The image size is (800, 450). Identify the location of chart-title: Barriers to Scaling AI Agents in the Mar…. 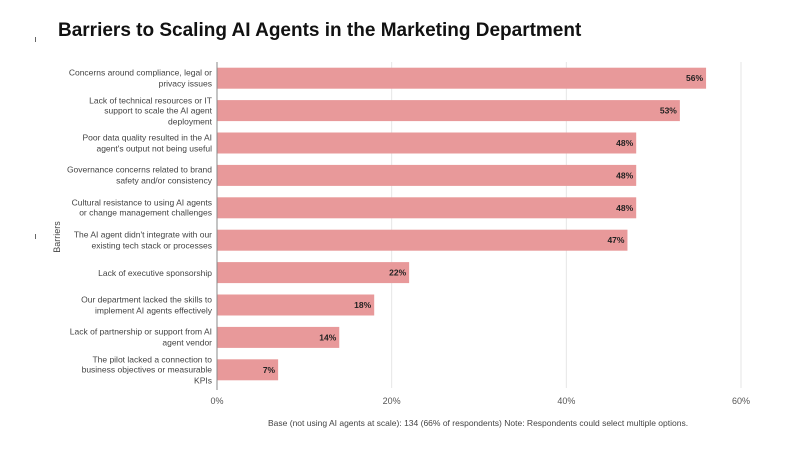
(320, 30).